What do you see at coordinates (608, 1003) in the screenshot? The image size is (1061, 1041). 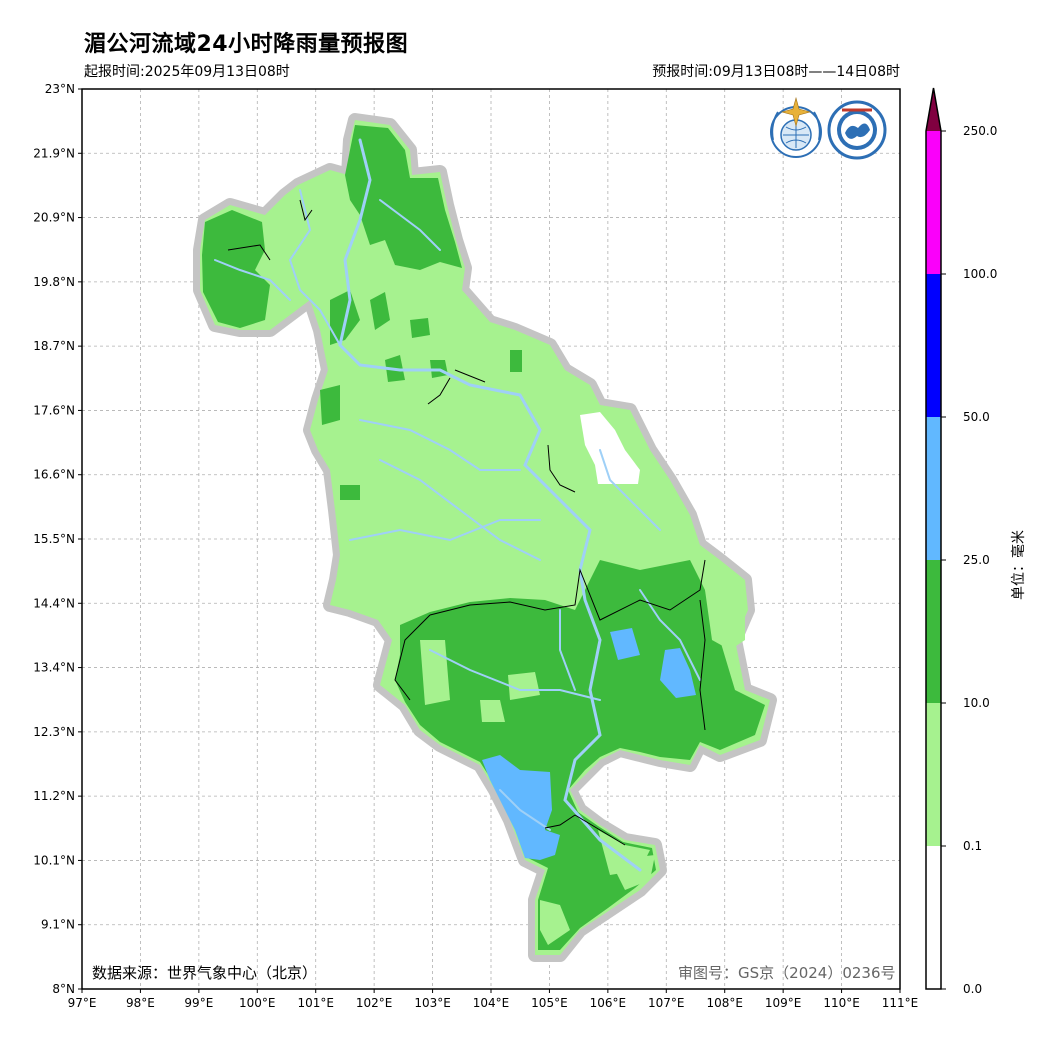 I see `x-tick-label: 106°E` at bounding box center [608, 1003].